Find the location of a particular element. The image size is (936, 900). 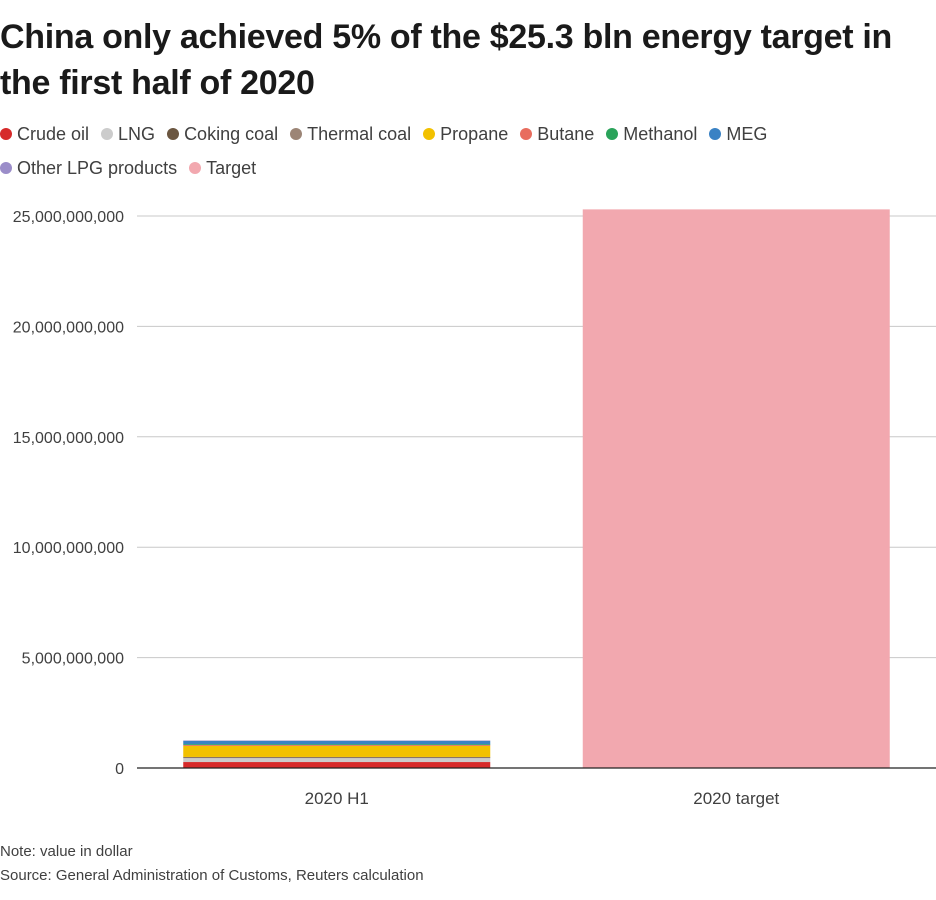

legend-label: Coking coal is located at coordinates (231, 134).